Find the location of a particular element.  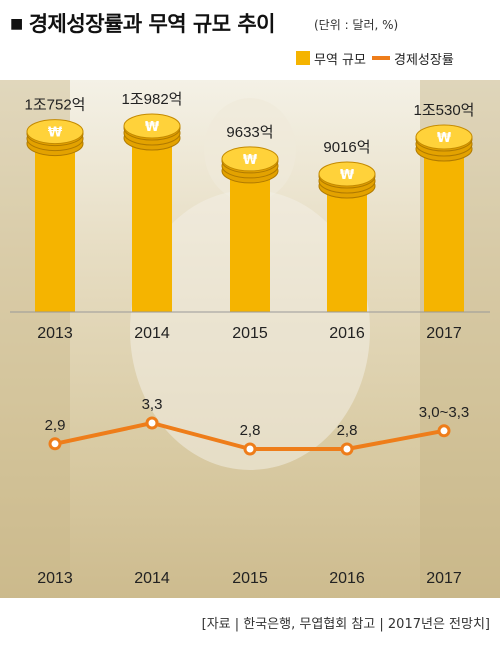

legend-line-swatch is located at coordinates (381, 58).